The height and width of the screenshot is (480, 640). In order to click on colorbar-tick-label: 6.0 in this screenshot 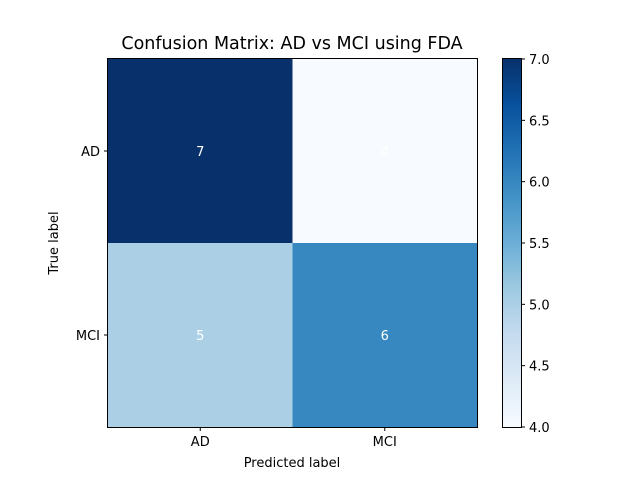, I will do `click(539, 183)`.